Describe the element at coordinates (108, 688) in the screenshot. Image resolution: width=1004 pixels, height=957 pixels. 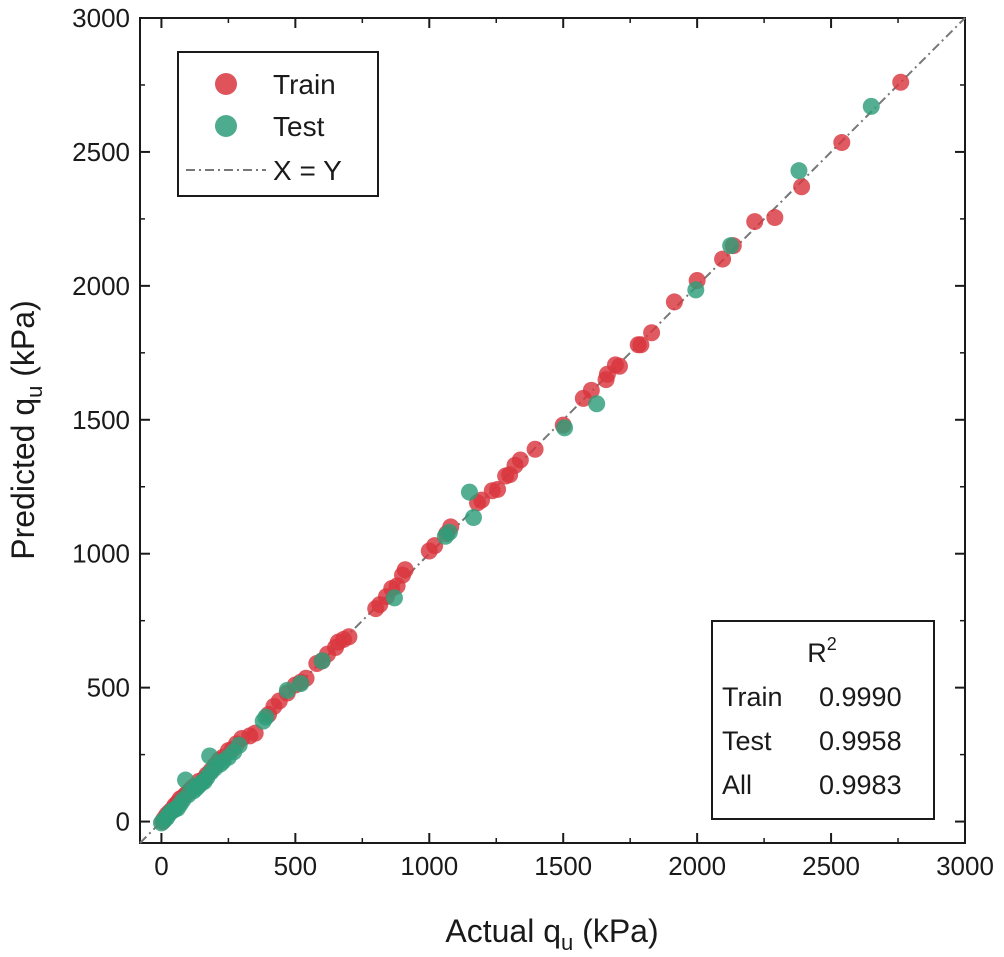
I see `y-tick-label: 500` at that location.